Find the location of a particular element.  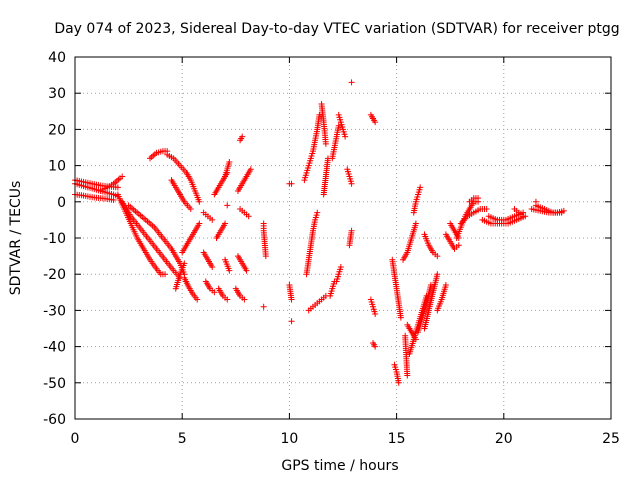

series-d9 is located at coordinates (227, 205).